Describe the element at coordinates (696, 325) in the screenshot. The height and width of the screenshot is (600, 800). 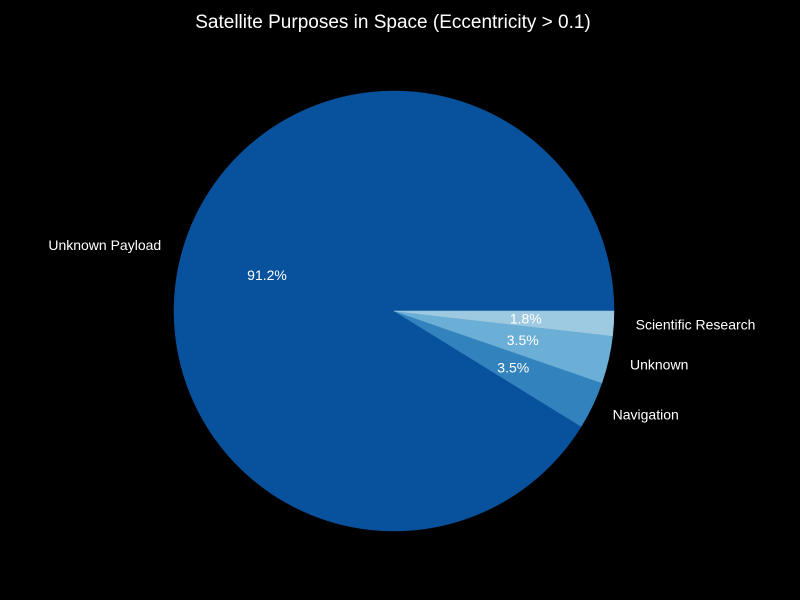
I see `slice-label-scientific-research: Scientific Research` at that location.